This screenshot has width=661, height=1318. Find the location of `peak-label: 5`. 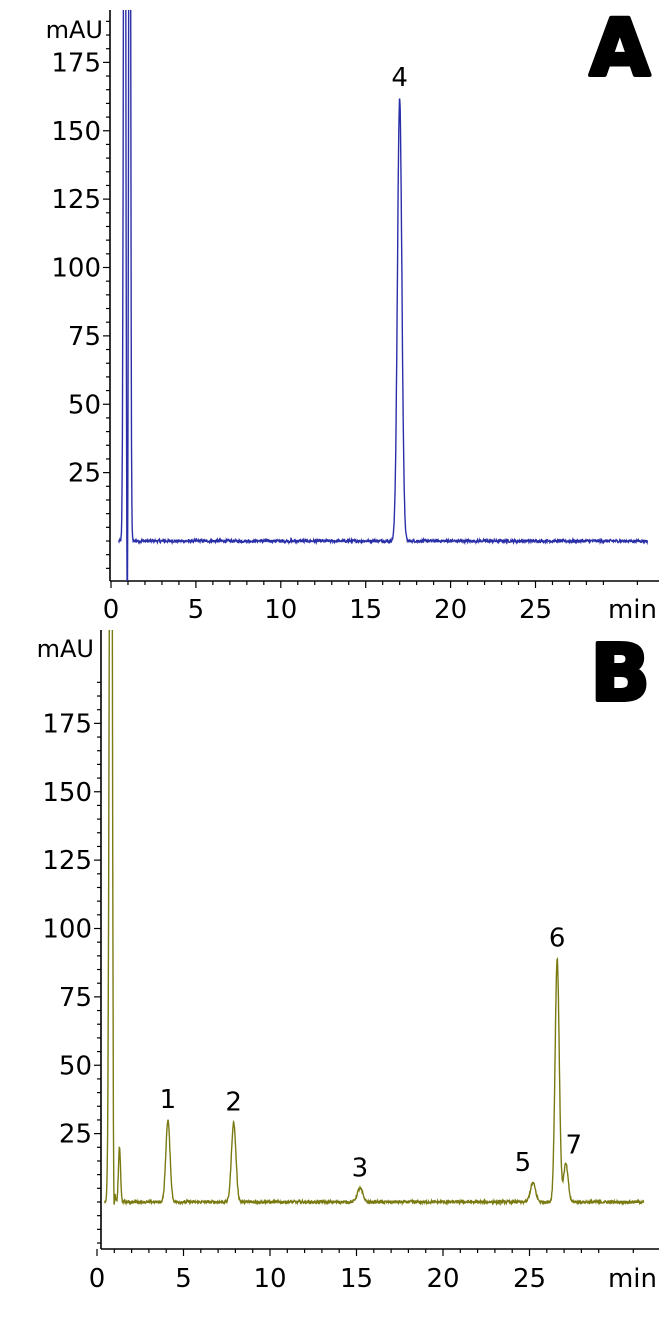

peak-label: 5 is located at coordinates (523, 1163).